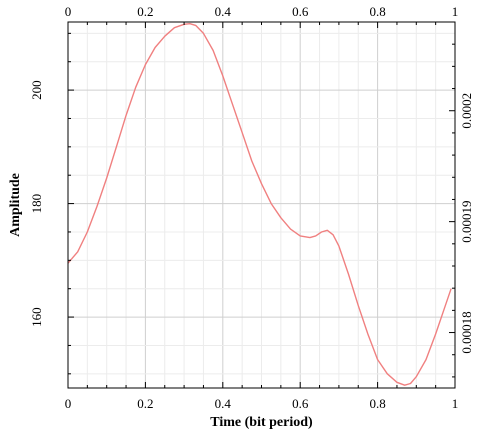  What do you see at coordinates (466, 111) in the screenshot?
I see `y2-tick-label: 0.0002` at bounding box center [466, 111].